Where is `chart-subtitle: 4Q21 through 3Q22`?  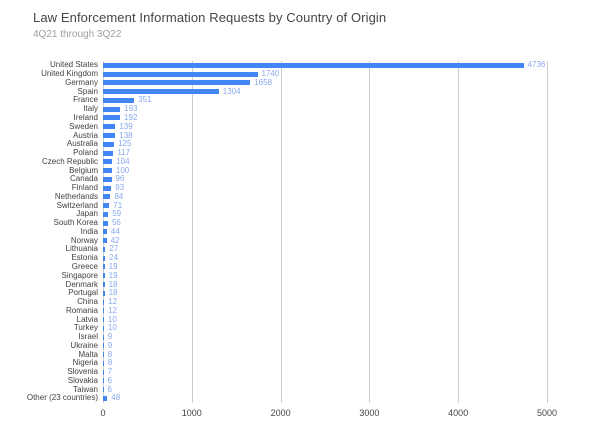 chart-subtitle: 4Q21 through 3Q22 is located at coordinates (77, 34).